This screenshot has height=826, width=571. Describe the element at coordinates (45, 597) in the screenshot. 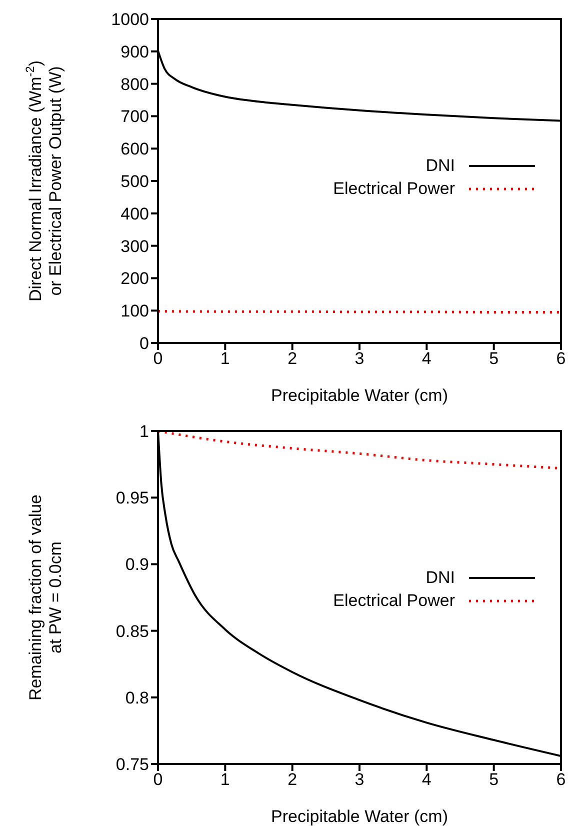

I see `y-axis-title: Remaining fraction of value at PW = 0.0cm` at that location.